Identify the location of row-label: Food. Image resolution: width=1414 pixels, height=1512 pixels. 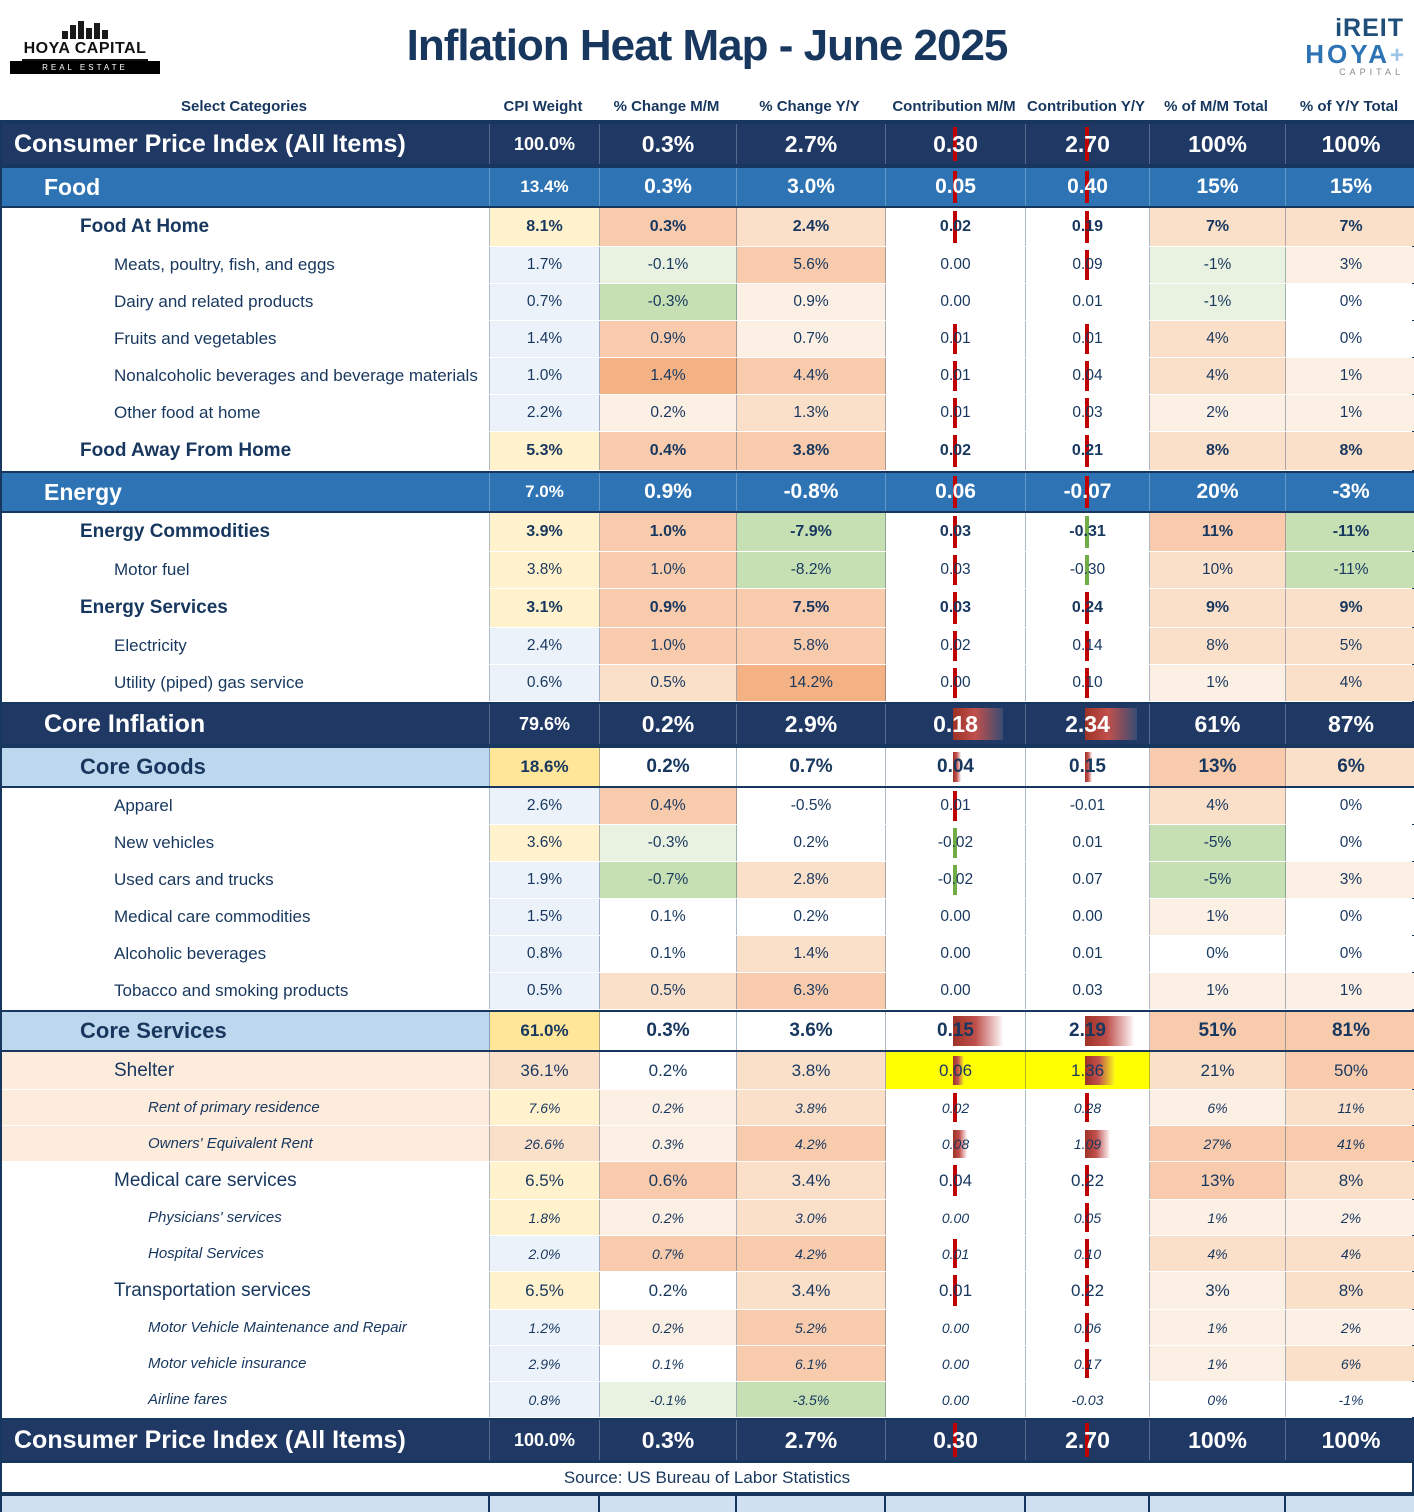
(246, 187).